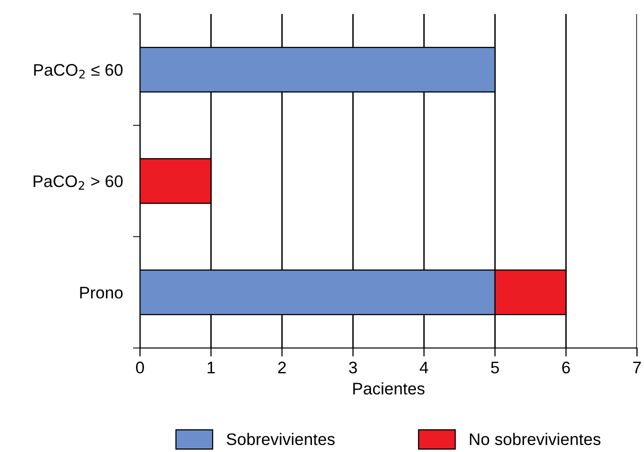  What do you see at coordinates (101, 292) in the screenshot?
I see `y-tick-label: Prono` at bounding box center [101, 292].